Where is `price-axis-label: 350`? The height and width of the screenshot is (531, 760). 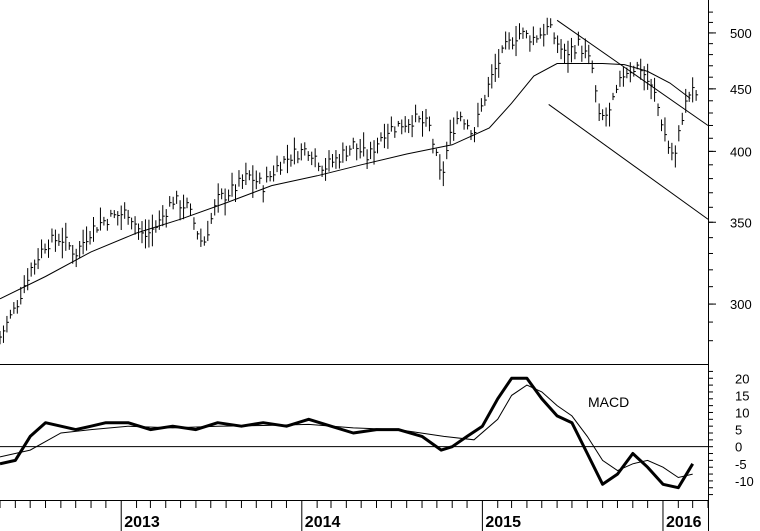 price-axis-label: 350 is located at coordinates (741, 222).